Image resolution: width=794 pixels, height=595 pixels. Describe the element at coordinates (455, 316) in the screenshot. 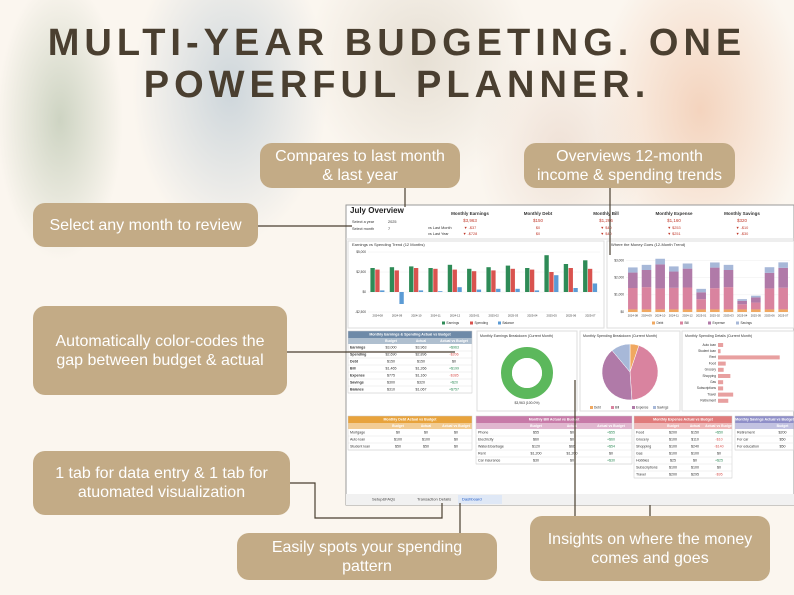

I see `label: 2024-12` at that location.